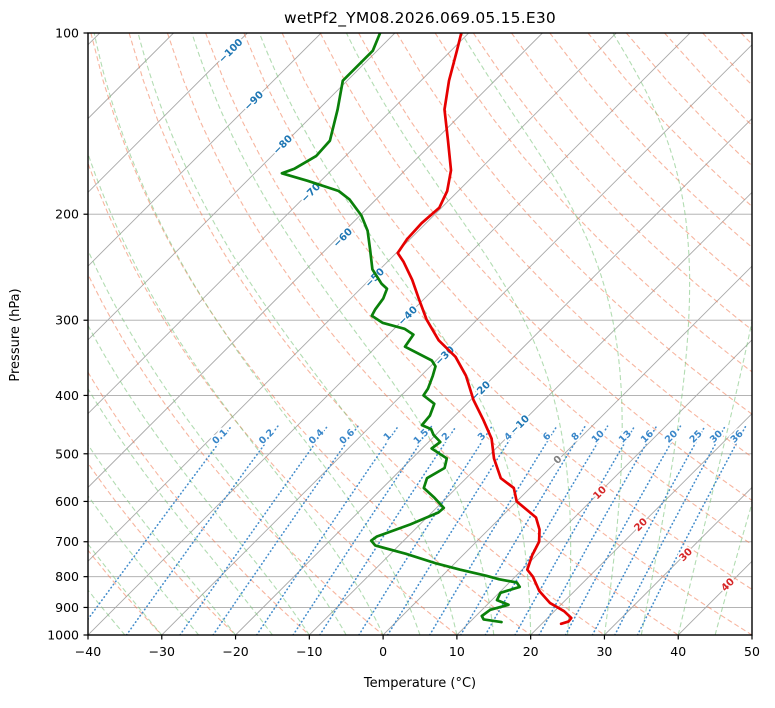 The image size is (775, 708). What do you see at coordinates (67, 320) in the screenshot?
I see `y-tick-label: 300` at bounding box center [67, 320].